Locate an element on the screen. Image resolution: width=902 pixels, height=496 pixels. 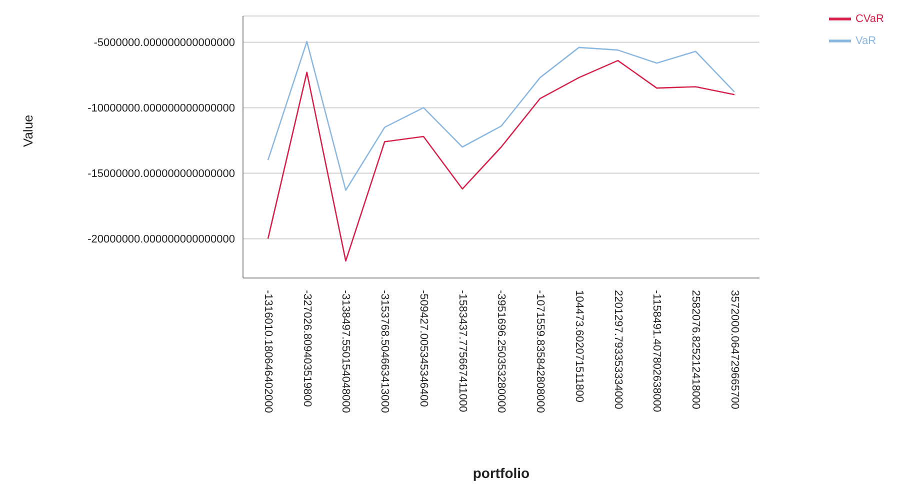
x-tick-label: -3138497.550154048000 is located at coordinates (346, 351).